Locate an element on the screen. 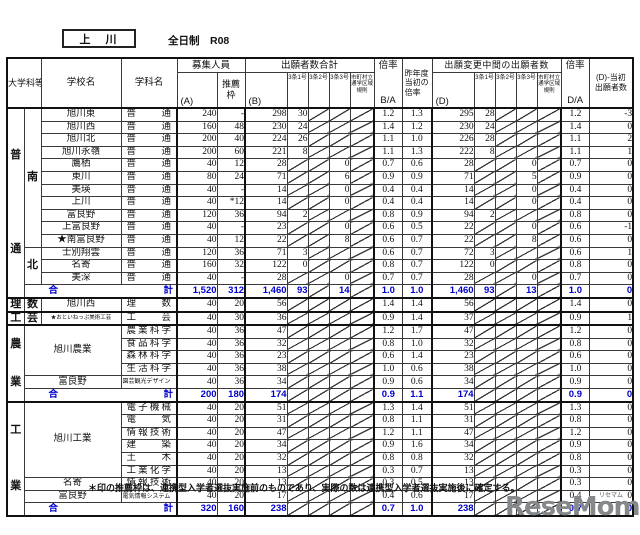 This screenshot has height=535, width=640. cell-BA: 1.3 is located at coordinates (388, 408).